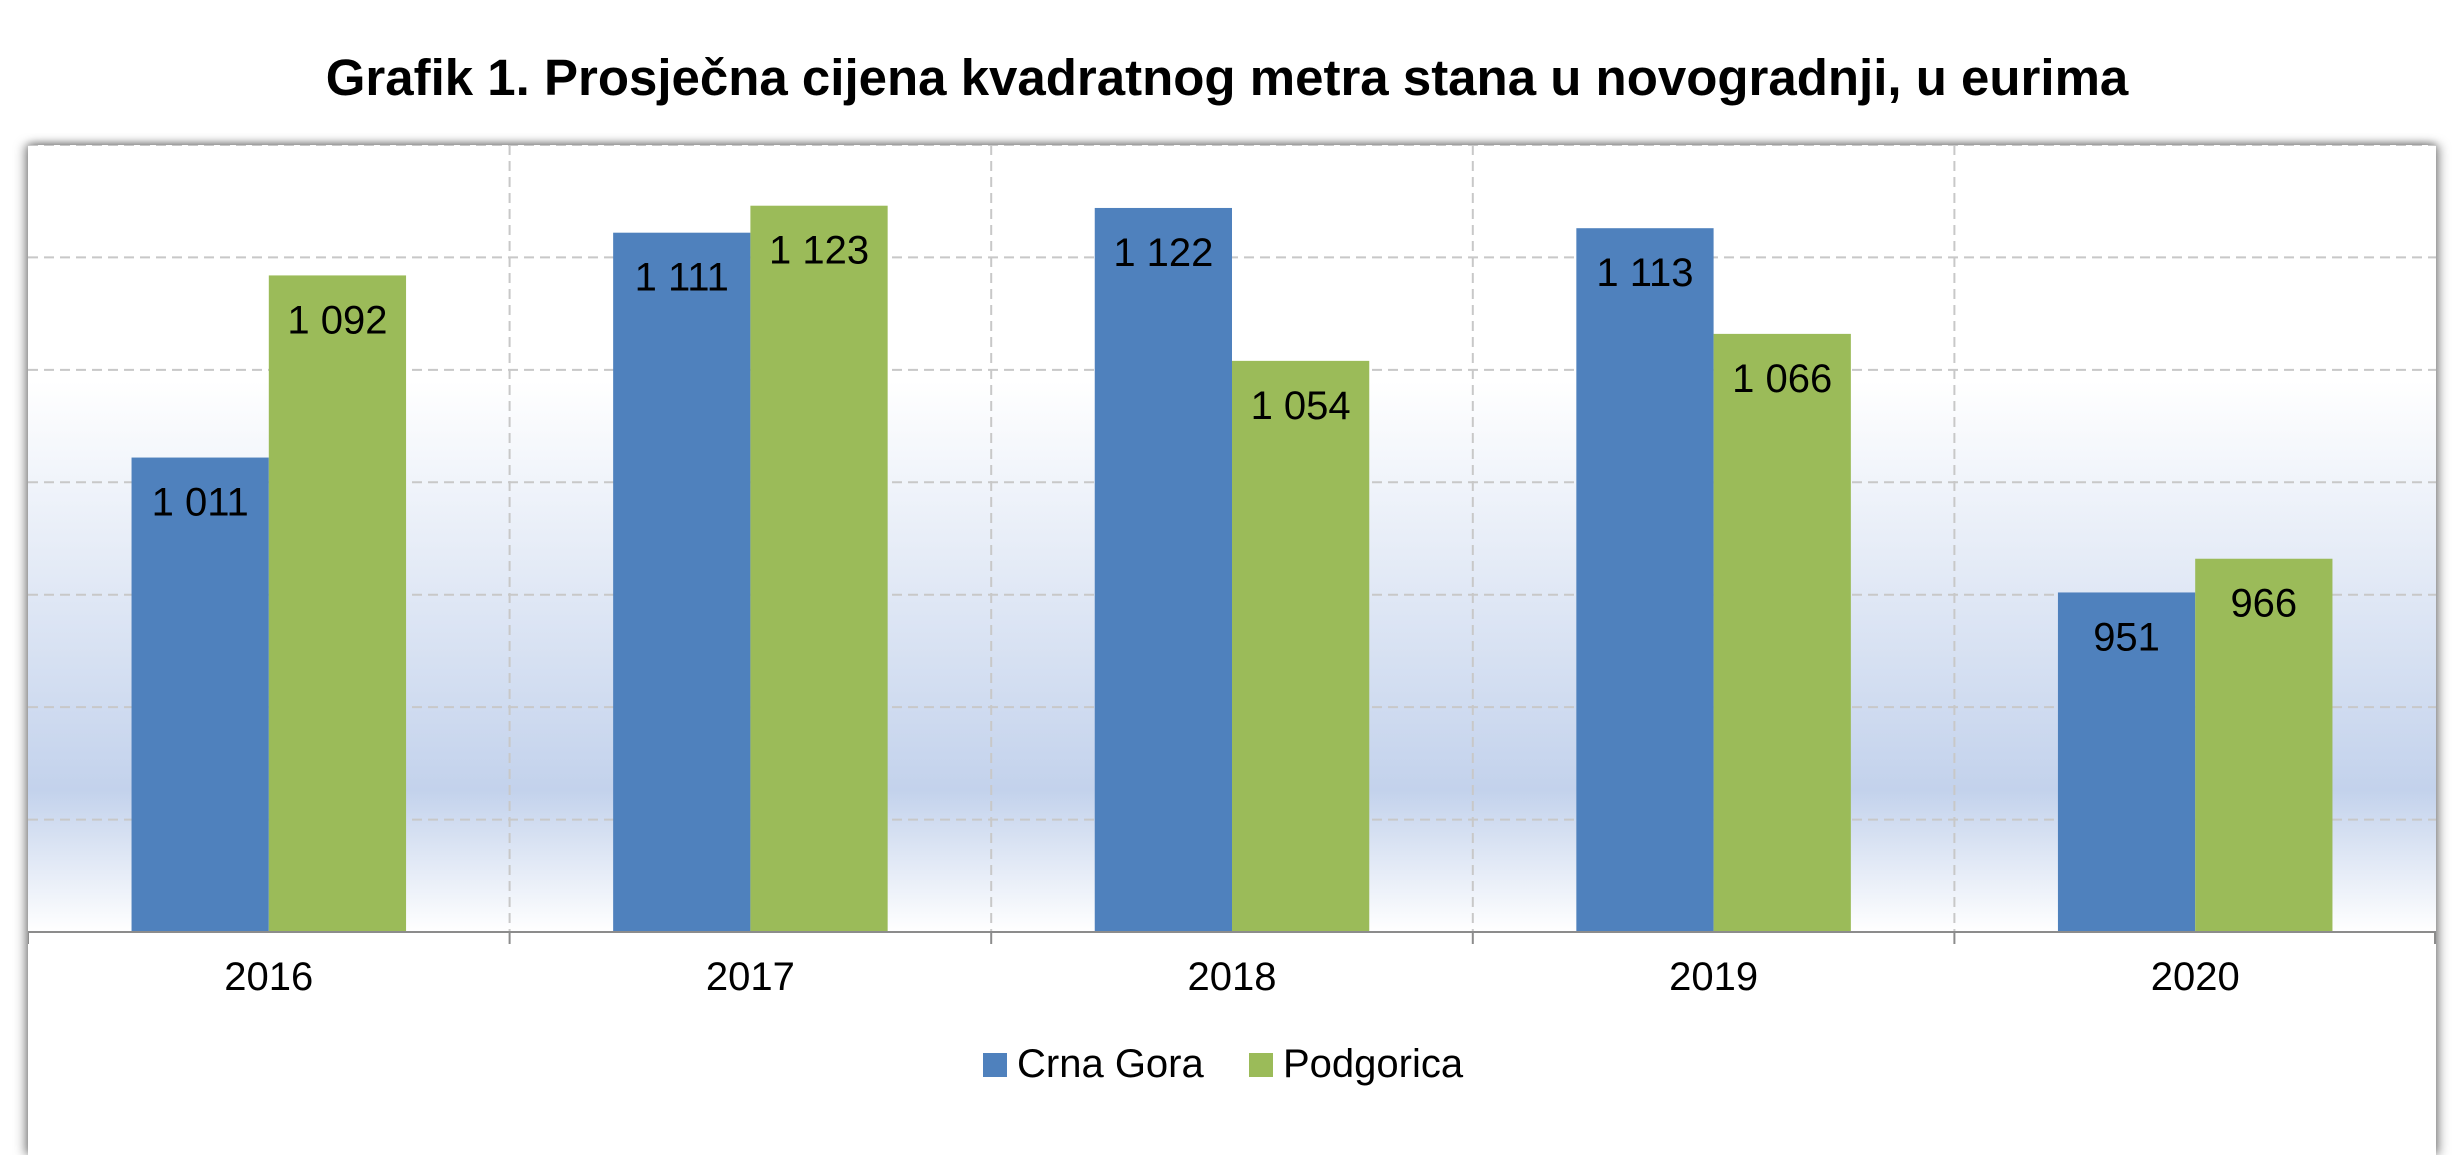 The height and width of the screenshot is (1155, 2454). I want to click on bar-podgorica-2017, so click(819, 568).